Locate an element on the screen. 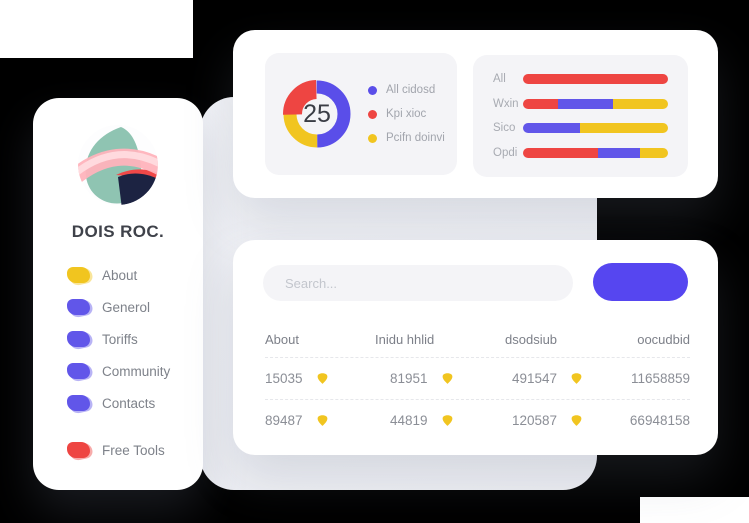 The height and width of the screenshot is (523, 749). sidebar-item-contacts: Contacts is located at coordinates (135, 403).